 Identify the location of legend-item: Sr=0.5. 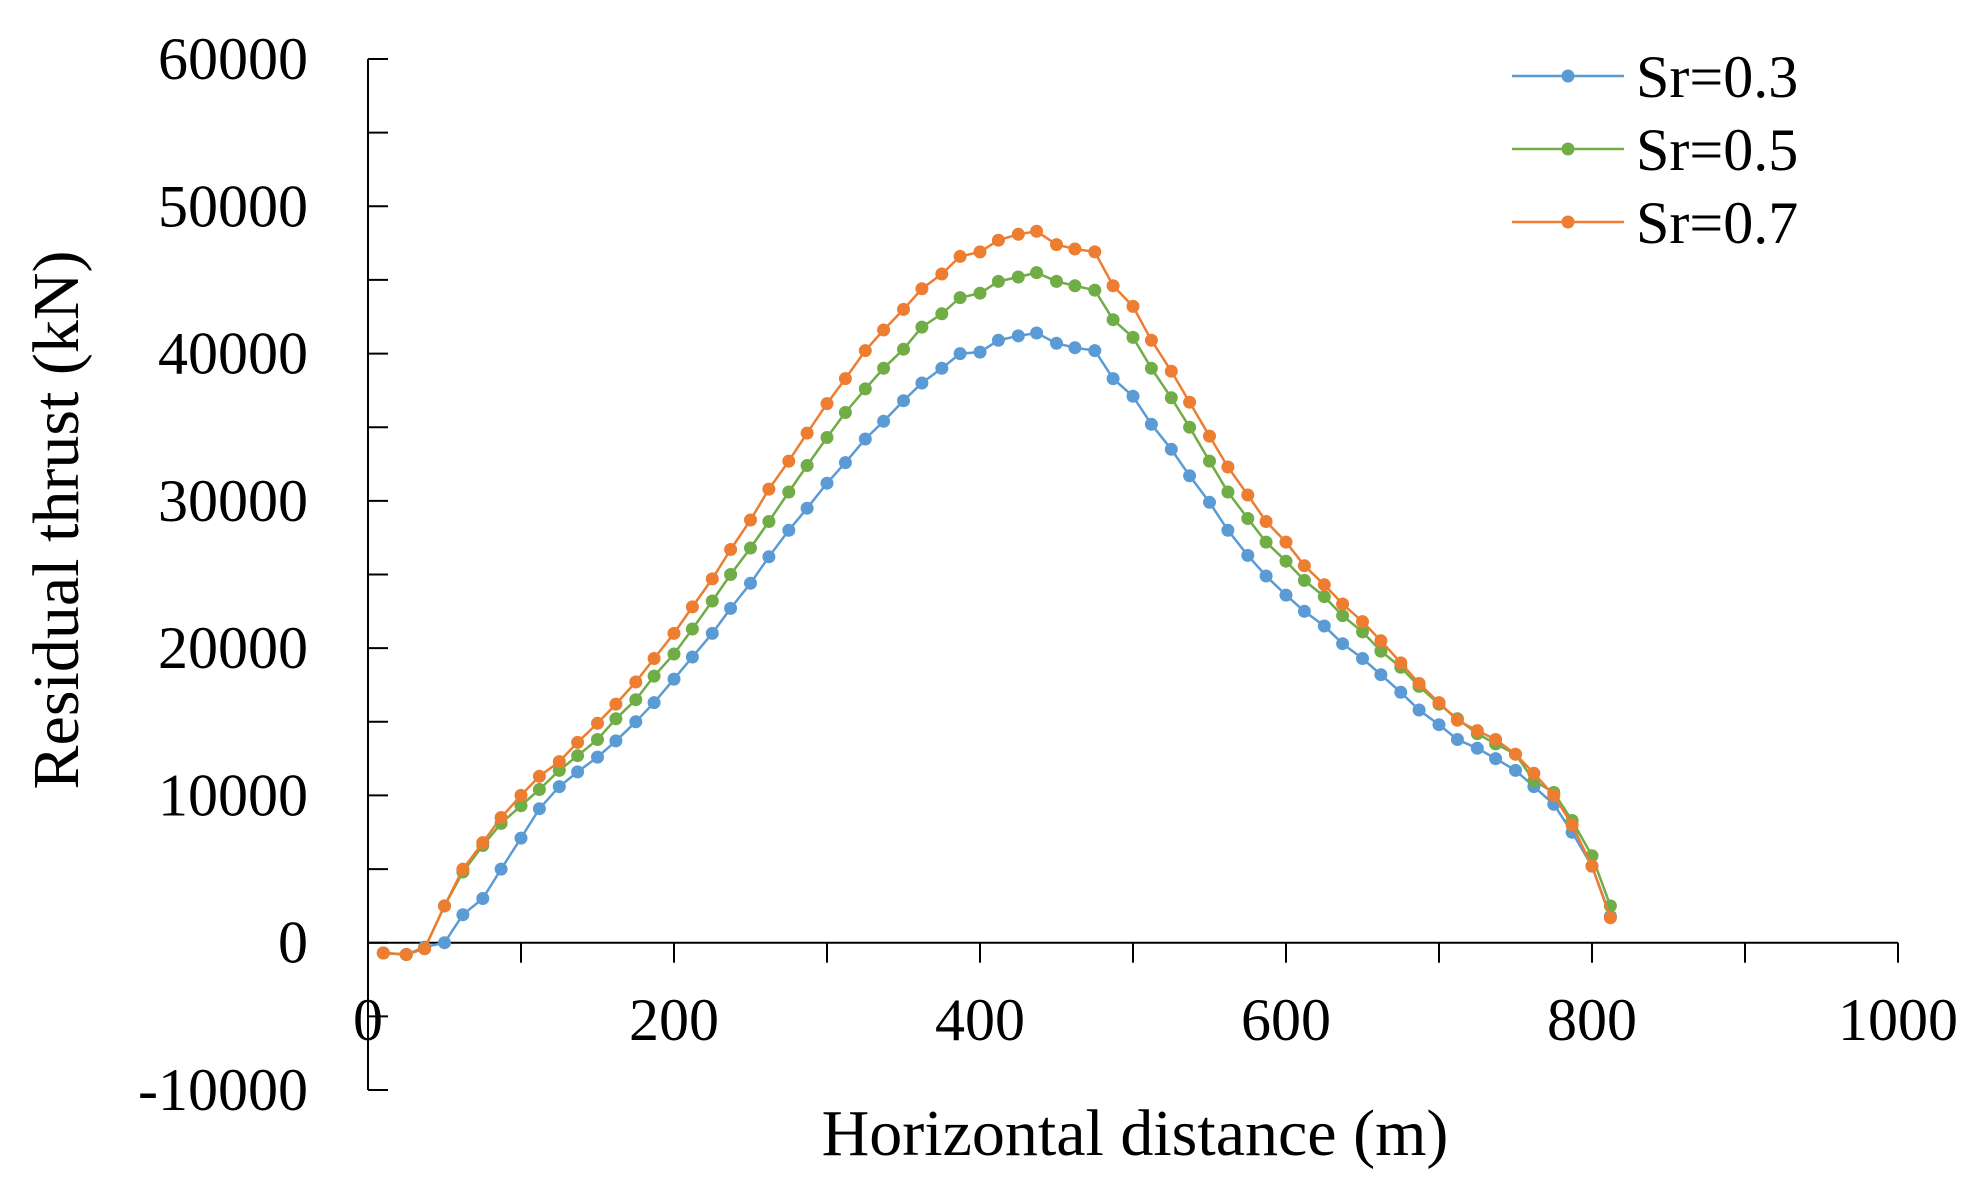
(1655, 150).